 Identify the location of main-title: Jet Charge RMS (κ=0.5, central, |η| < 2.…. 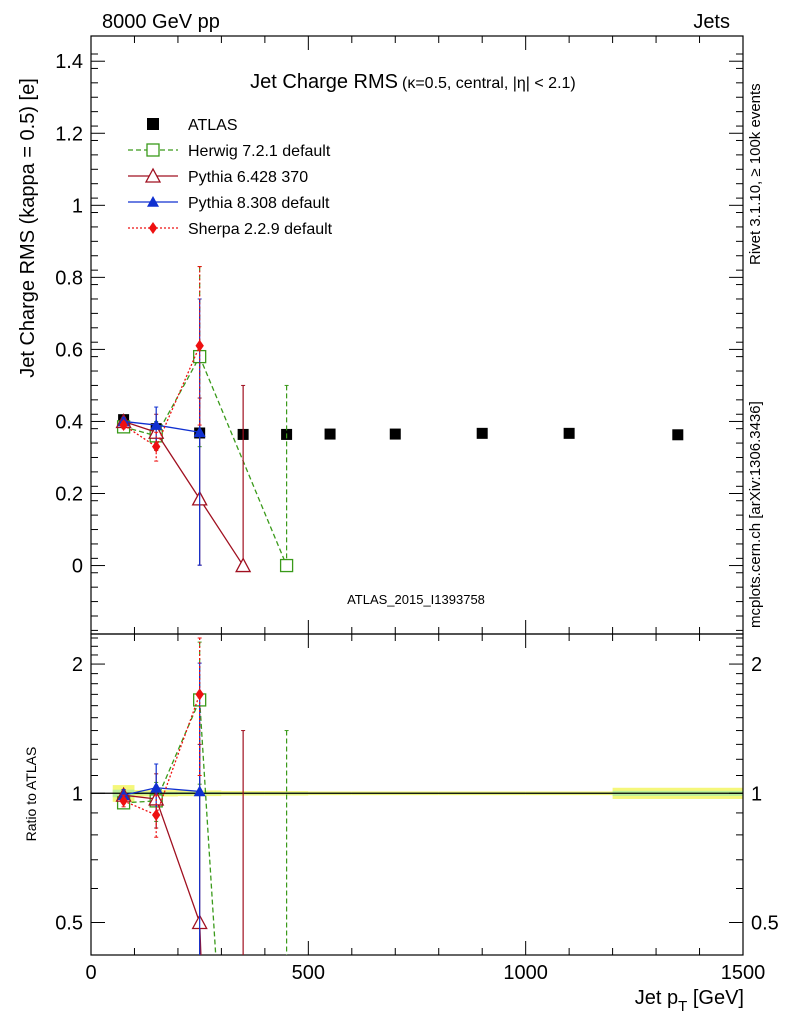
(413, 82).